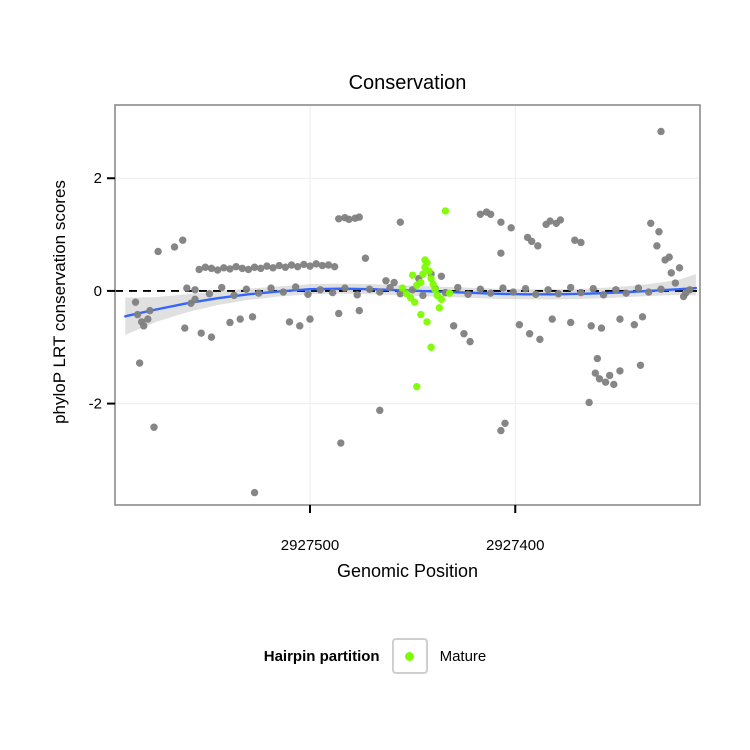 The height and width of the screenshot is (750, 750). Describe the element at coordinates (463, 656) in the screenshot. I see `legend-label-mature: Mature` at that location.